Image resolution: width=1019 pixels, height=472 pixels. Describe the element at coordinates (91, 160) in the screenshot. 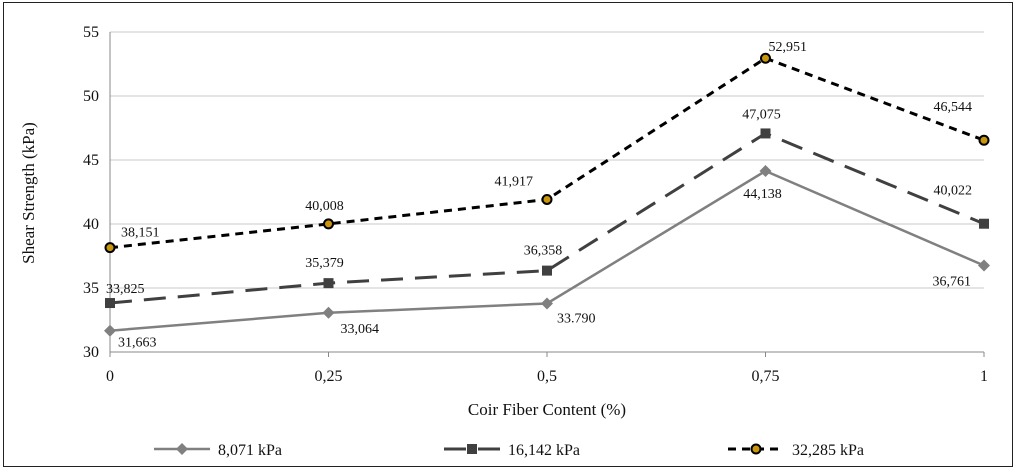

I see `y-tick-label: 45` at that location.